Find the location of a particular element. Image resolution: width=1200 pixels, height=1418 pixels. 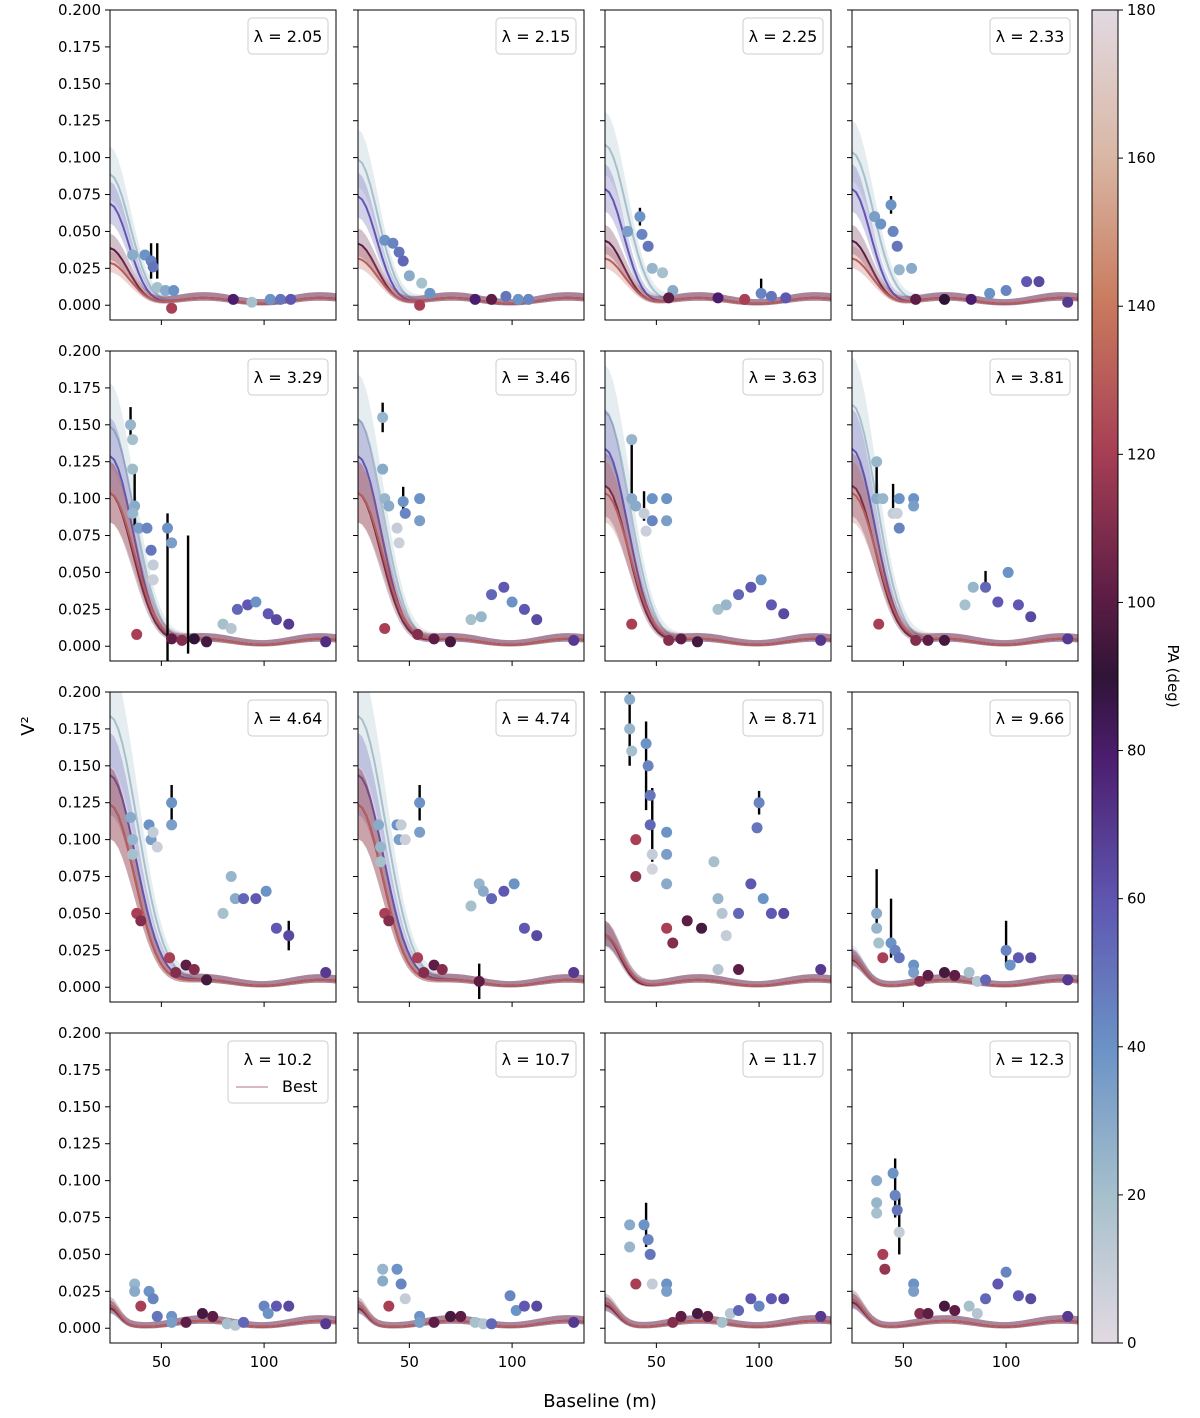

panel-14: 50 100 λ = 10.7 is located at coordinates (469, 1201).